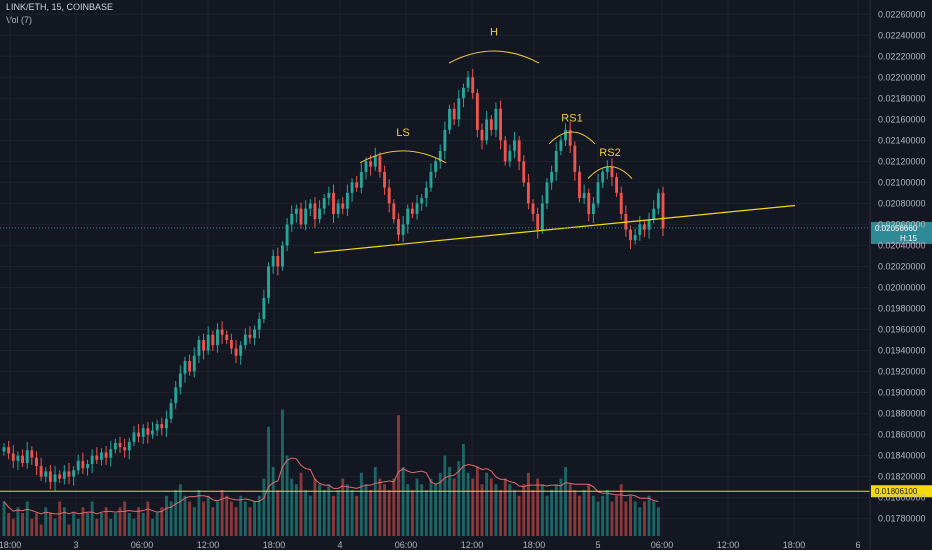 This screenshot has height=550, width=932. I want to click on y-tick-label: 0.01820000, so click(902, 477).